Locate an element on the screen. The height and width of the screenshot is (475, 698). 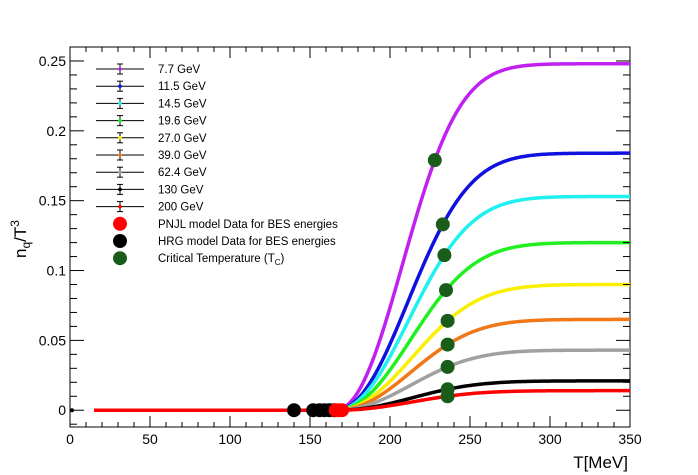
pnjl-point is located at coordinates (342, 410).